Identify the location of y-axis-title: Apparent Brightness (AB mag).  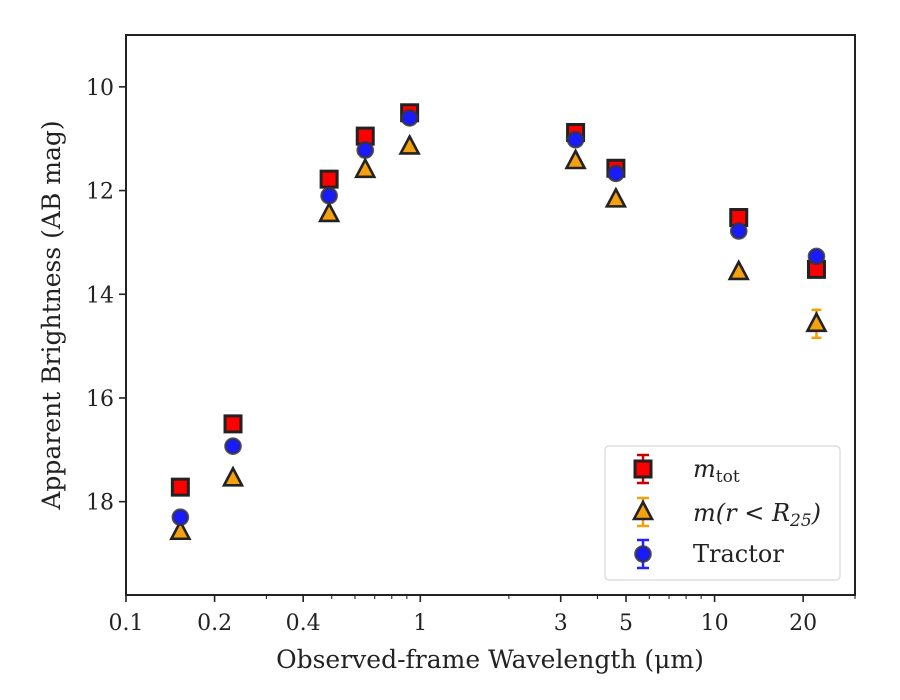
(51, 315).